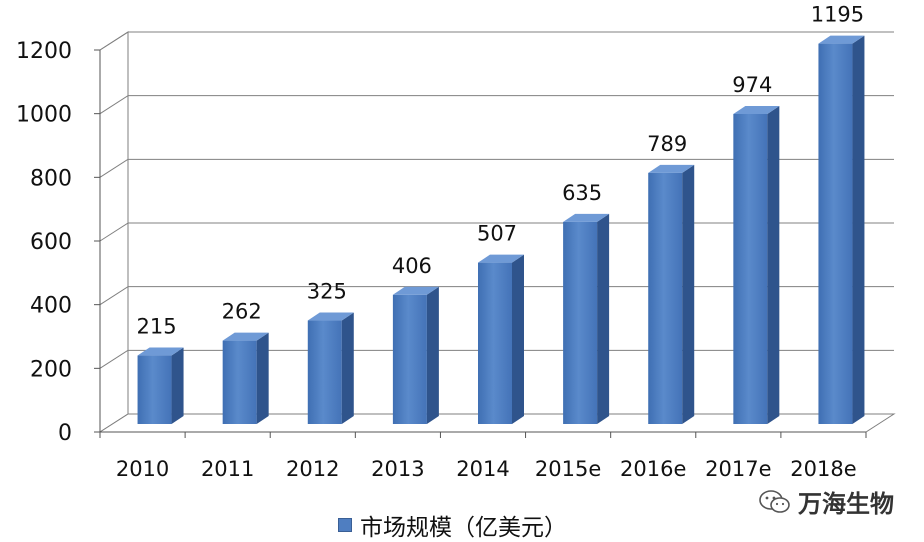 The image size is (924, 542). What do you see at coordinates (653, 469) in the screenshot?
I see `x-tick-label: 2016e` at bounding box center [653, 469].